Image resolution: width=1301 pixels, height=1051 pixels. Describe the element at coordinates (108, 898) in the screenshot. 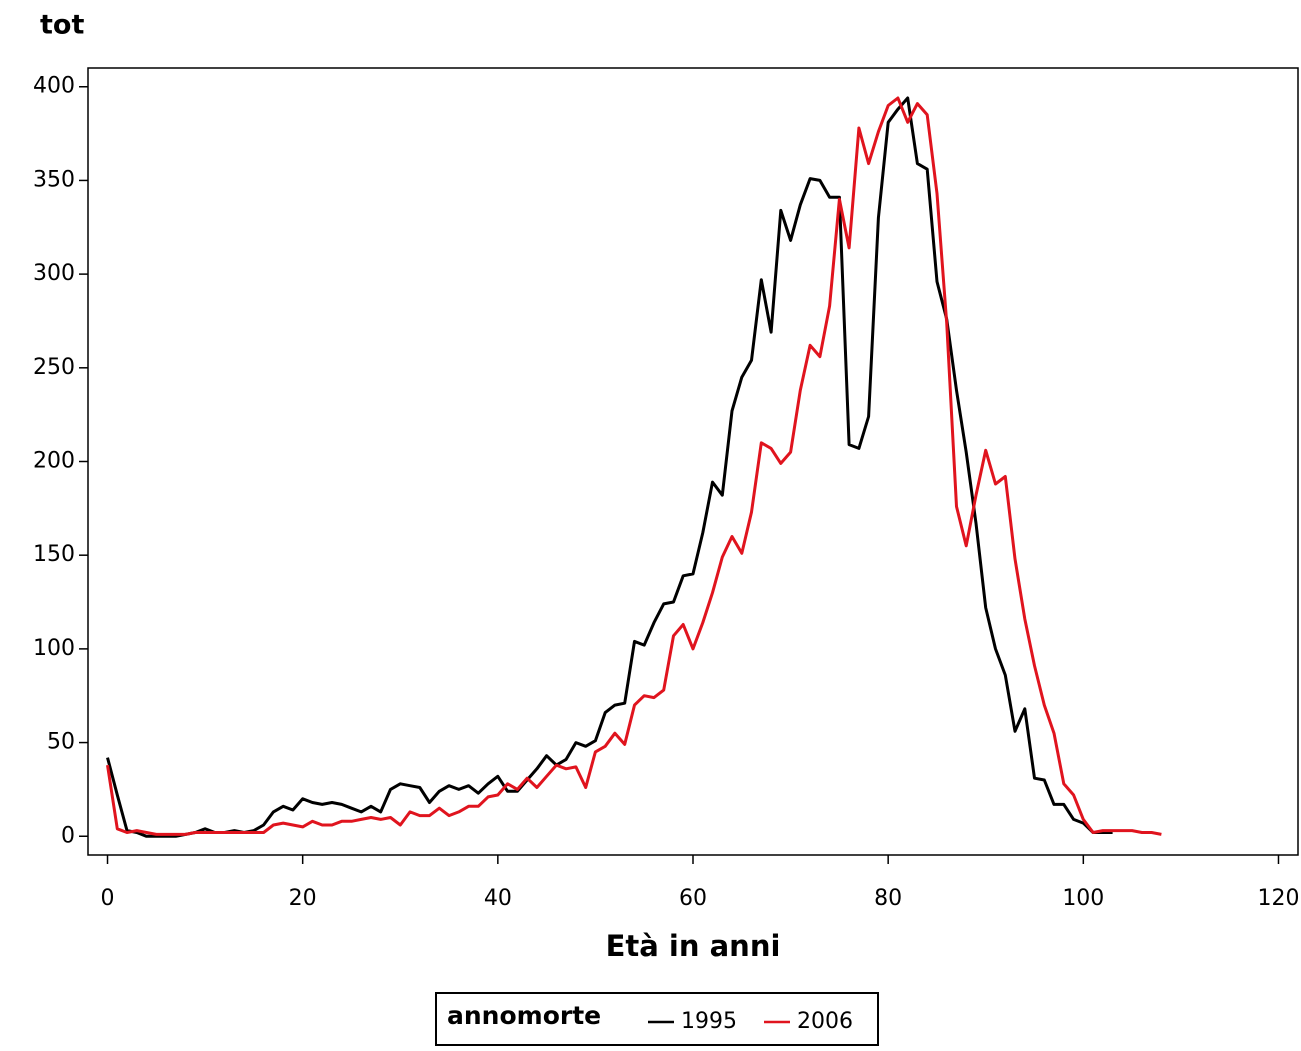

I see `x-tick-label: 0` at that location.